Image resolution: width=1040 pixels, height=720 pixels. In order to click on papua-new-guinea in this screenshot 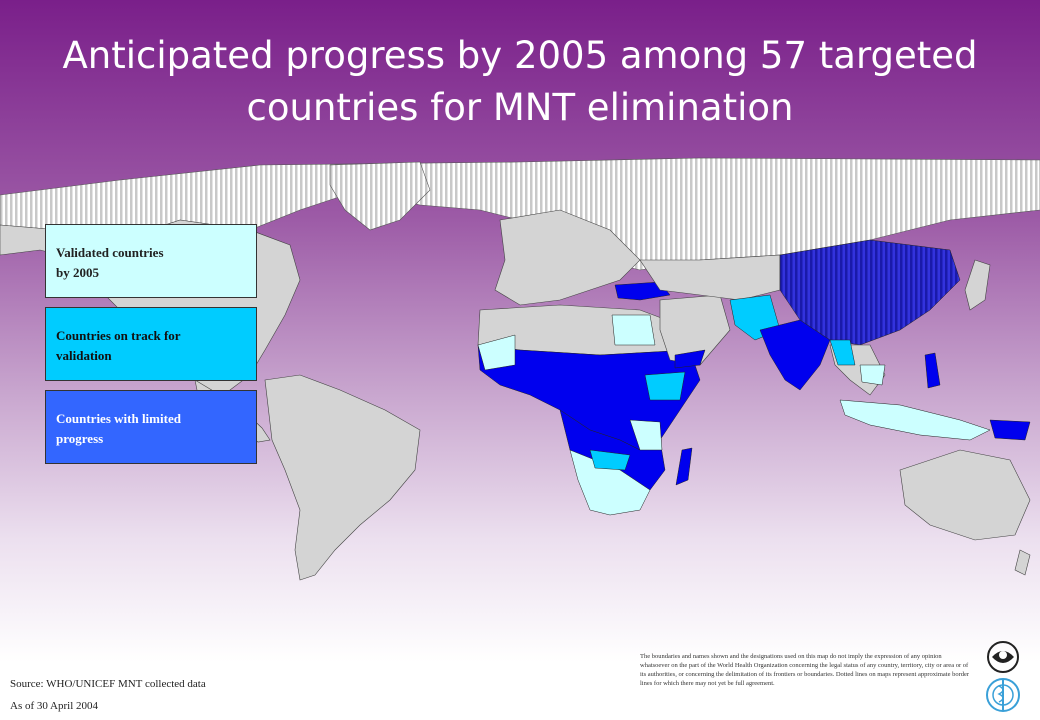, I will do `click(1010, 430)`.